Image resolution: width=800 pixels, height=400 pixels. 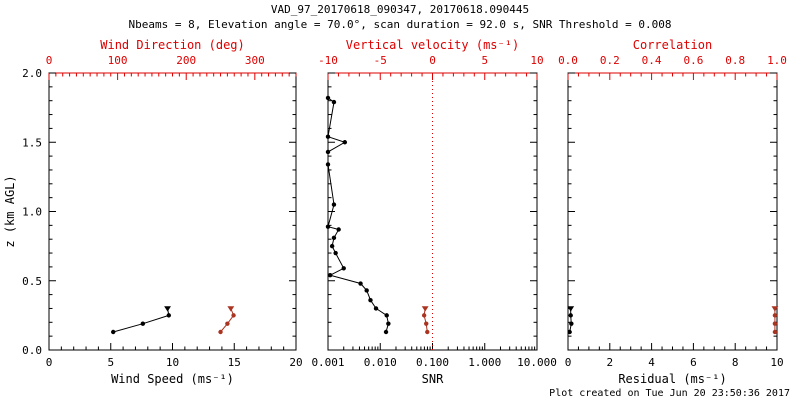 What do you see at coordinates (118, 60) in the screenshot?
I see `axis-text: 100` at bounding box center [118, 60].